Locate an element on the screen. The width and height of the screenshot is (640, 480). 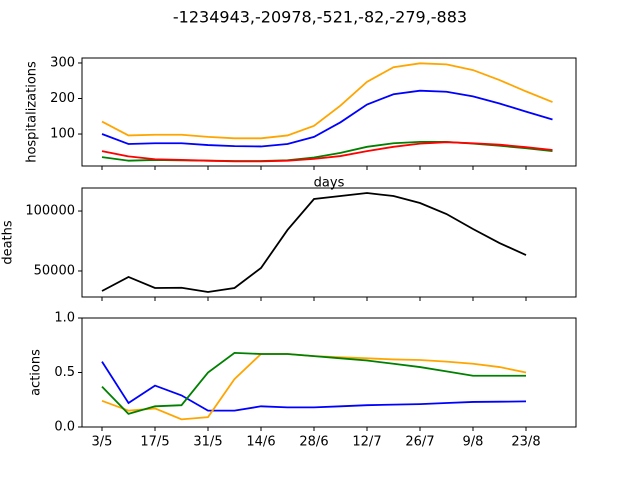
y-tick-label: 200 is located at coordinates (62, 98).